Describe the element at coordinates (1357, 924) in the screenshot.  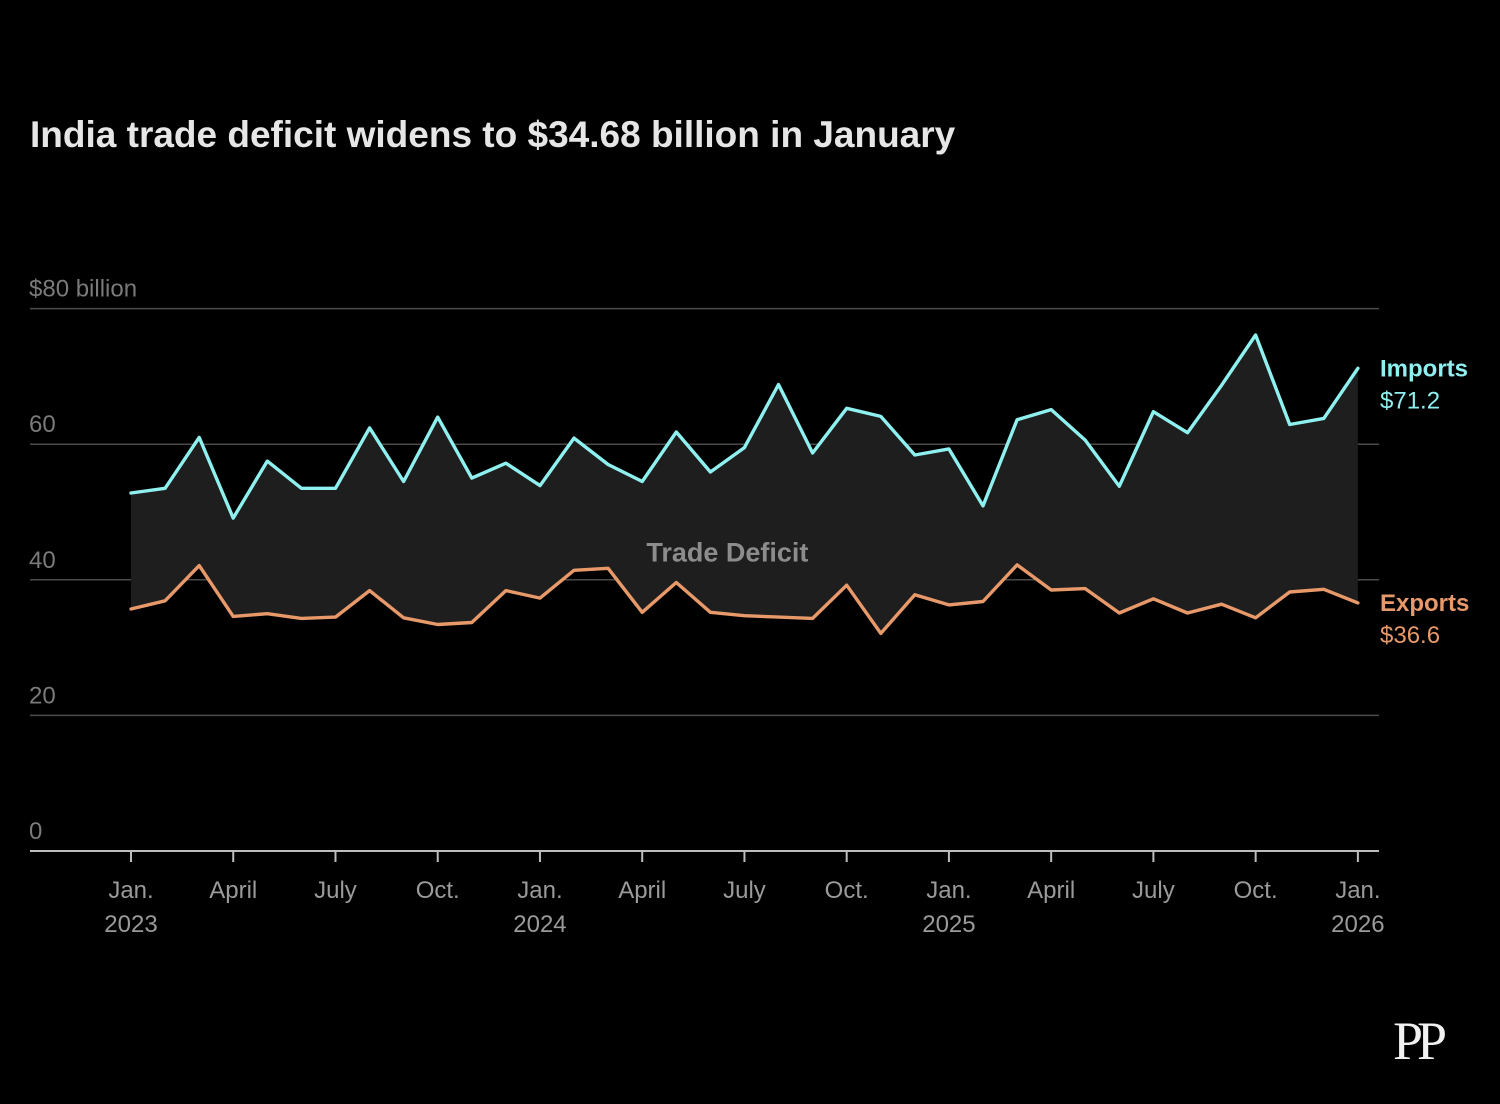
I see `x-tick-year: 2026` at that location.